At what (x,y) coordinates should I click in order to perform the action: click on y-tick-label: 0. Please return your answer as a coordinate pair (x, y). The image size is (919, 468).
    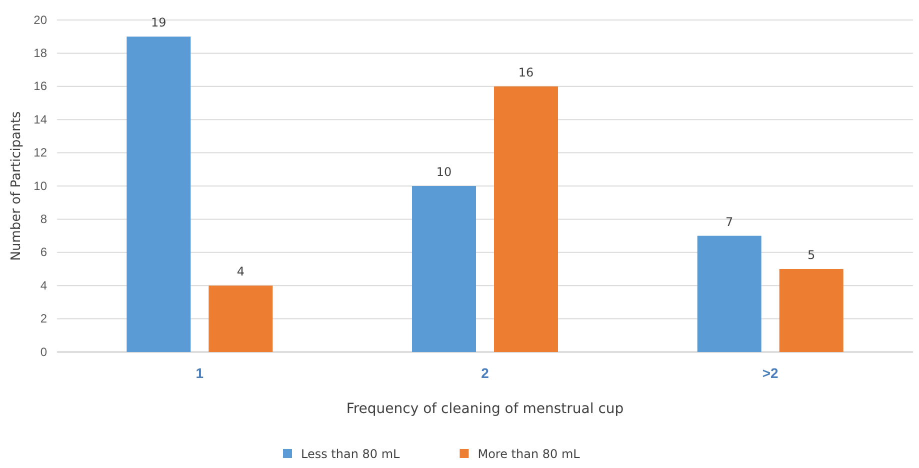
    Looking at the image, I should click on (44, 351).